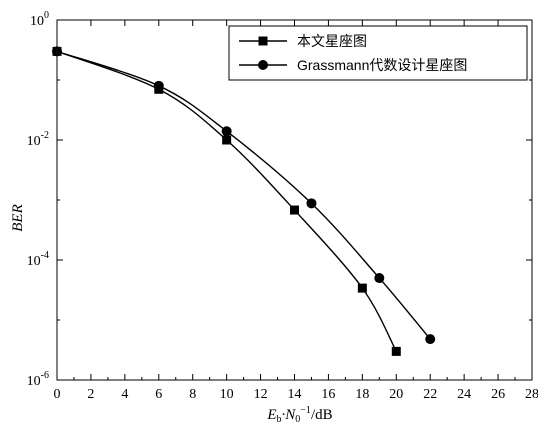 The width and height of the screenshot is (538, 428). Describe the element at coordinates (38, 139) in the screenshot. I see `y-tick-label: 10⁻²` at that location.